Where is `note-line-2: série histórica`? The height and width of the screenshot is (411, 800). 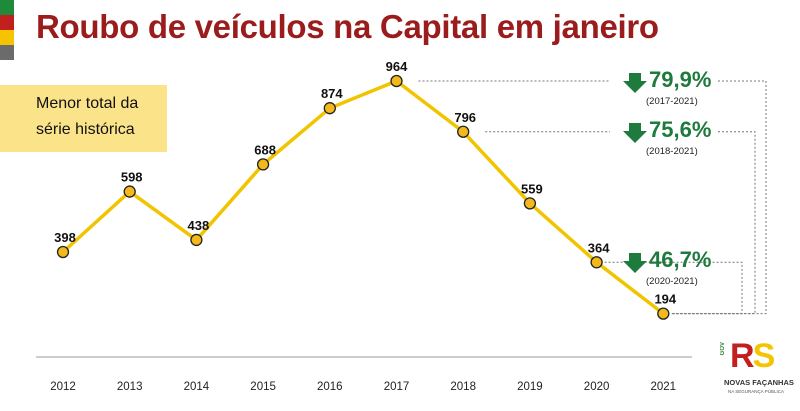 note-line-2: série histórica is located at coordinates (85, 129).